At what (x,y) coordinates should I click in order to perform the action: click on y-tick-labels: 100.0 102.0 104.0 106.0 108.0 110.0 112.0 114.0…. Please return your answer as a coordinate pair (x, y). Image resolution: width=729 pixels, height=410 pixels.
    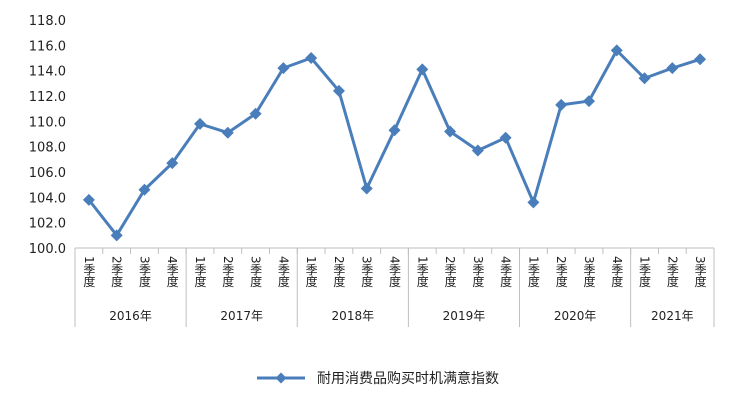
    Looking at the image, I should click on (47, 135).